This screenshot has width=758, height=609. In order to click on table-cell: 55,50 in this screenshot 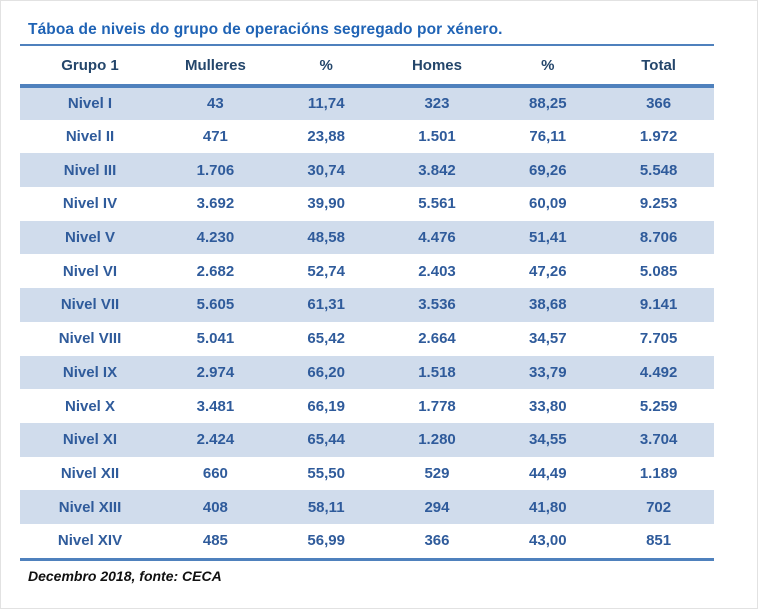, I will do `click(326, 473)`.